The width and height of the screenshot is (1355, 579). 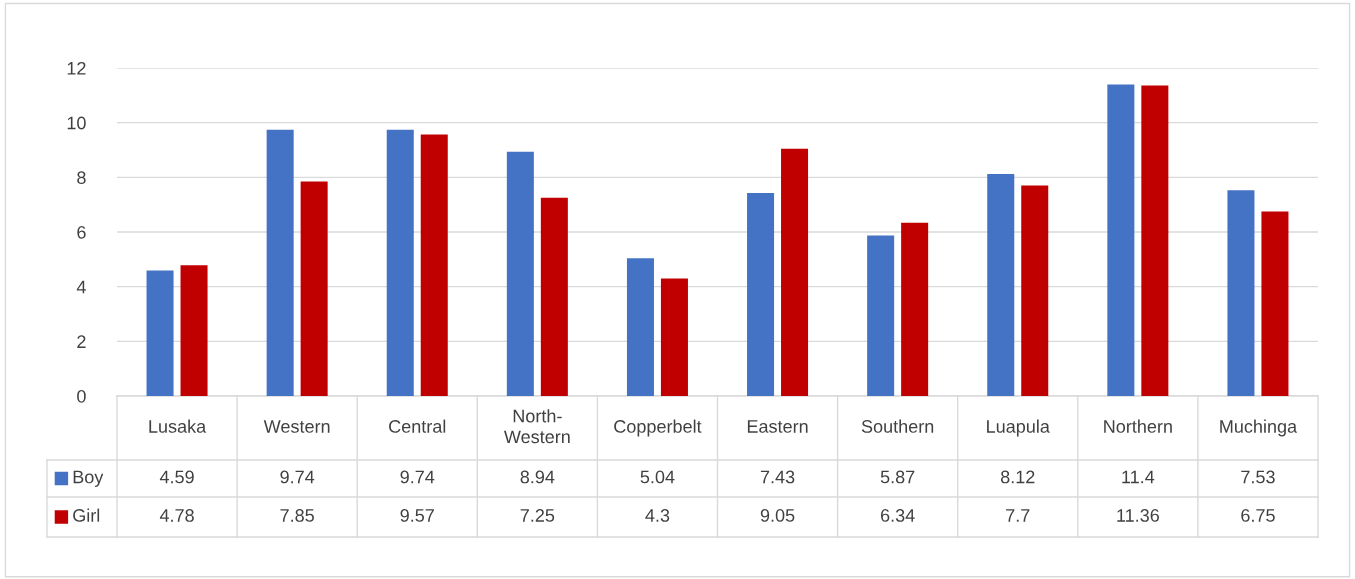 What do you see at coordinates (1138, 426) in the screenshot?
I see `x-tick-label: Northern` at bounding box center [1138, 426].